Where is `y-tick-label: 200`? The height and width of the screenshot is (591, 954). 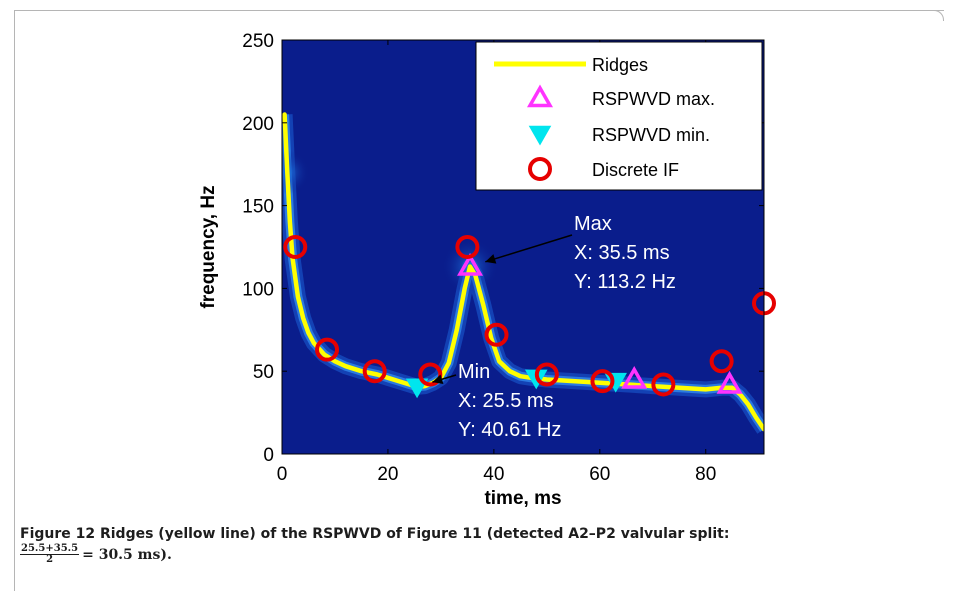
y-tick-label: 200 is located at coordinates (258, 124).